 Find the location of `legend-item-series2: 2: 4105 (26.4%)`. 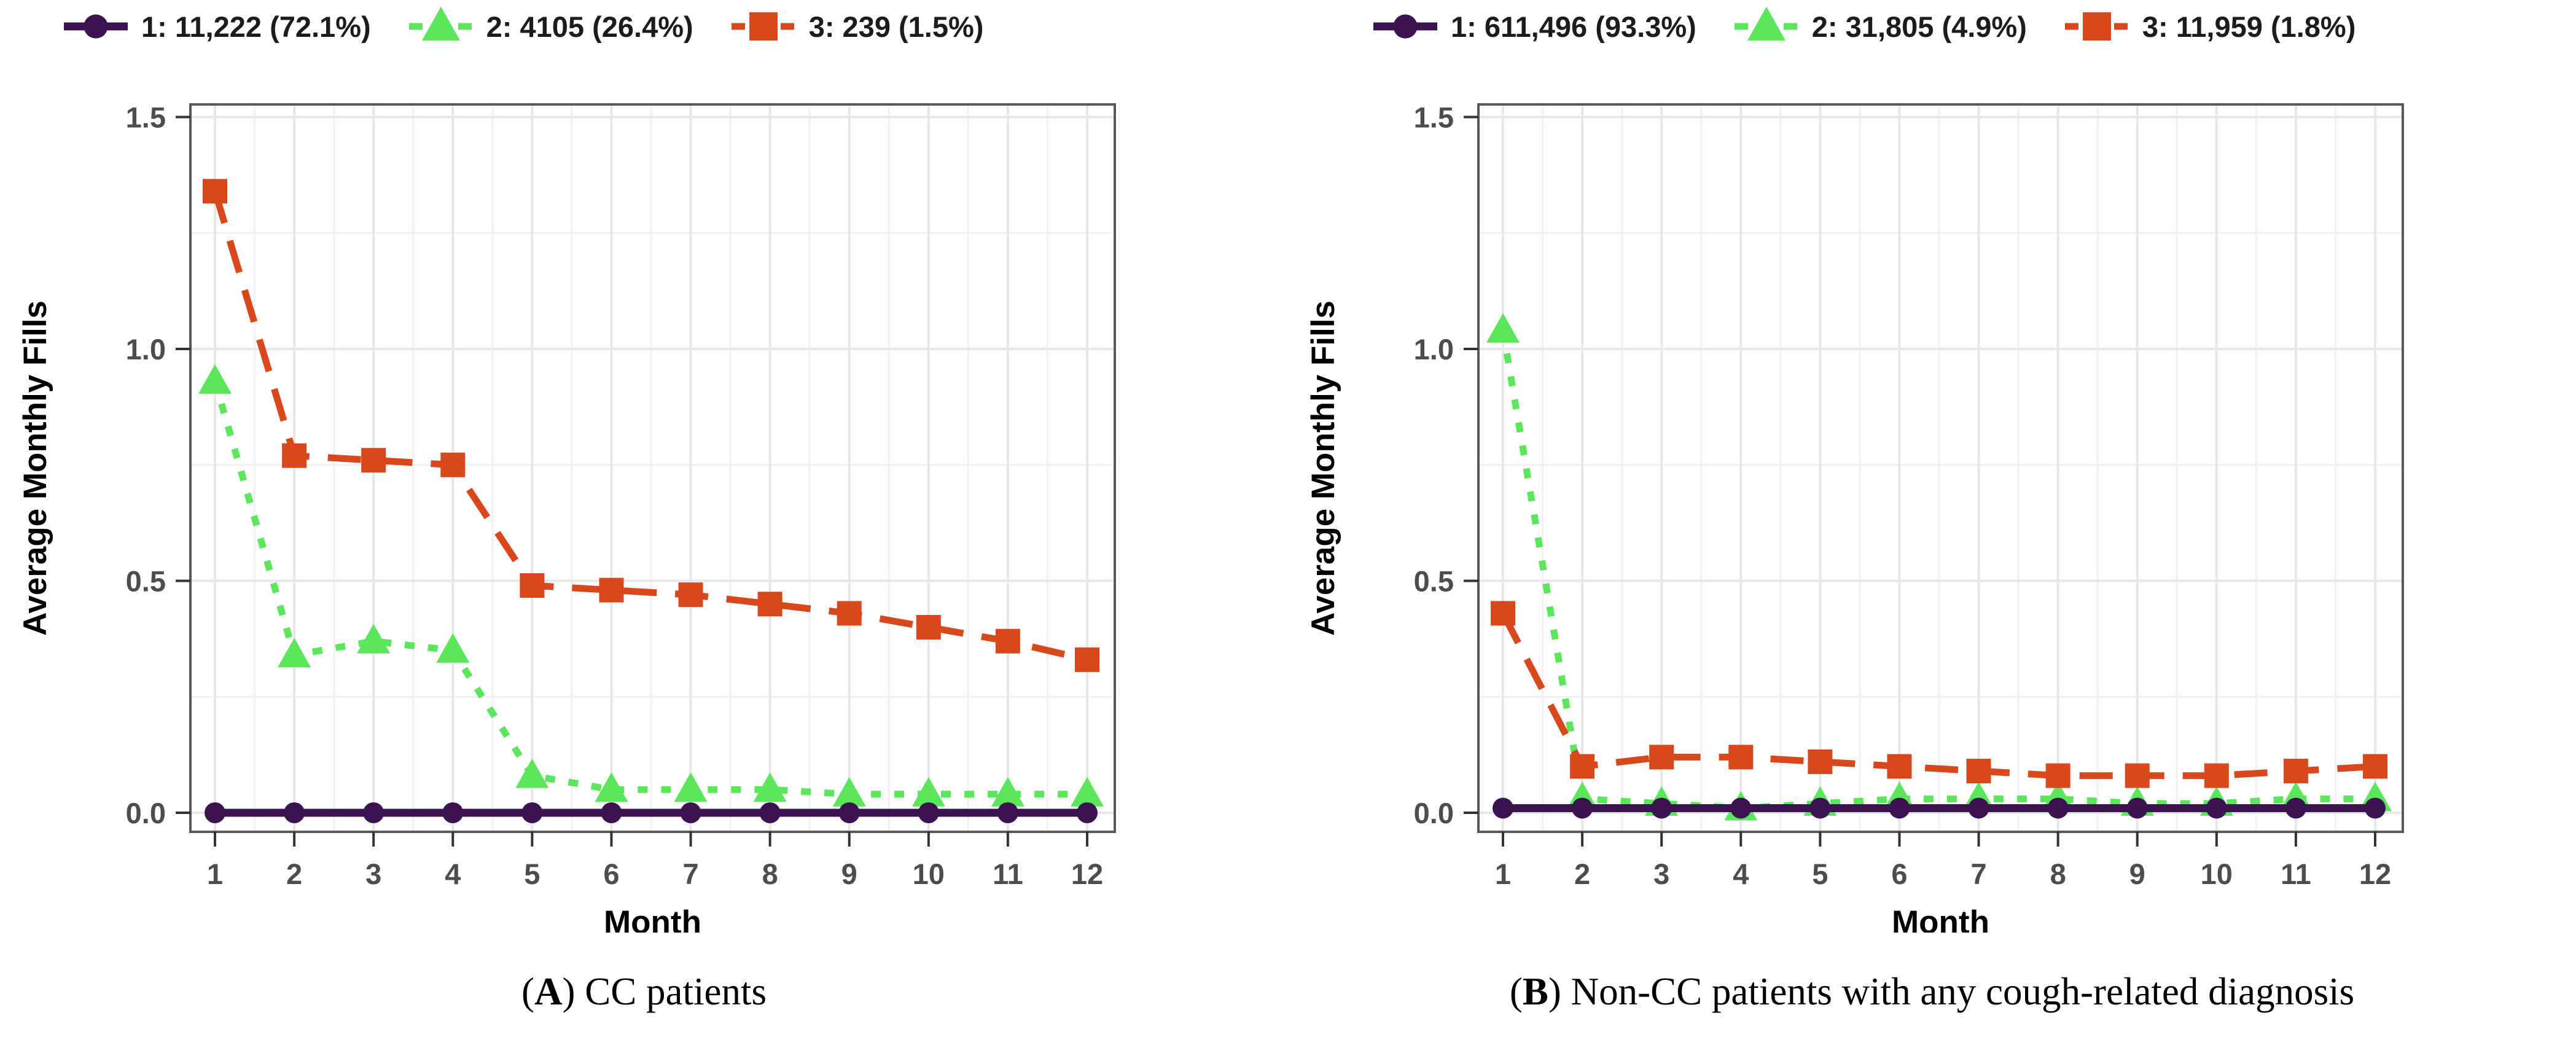

legend-item-series2: 2: 4105 (26.4%) is located at coordinates (550, 26).